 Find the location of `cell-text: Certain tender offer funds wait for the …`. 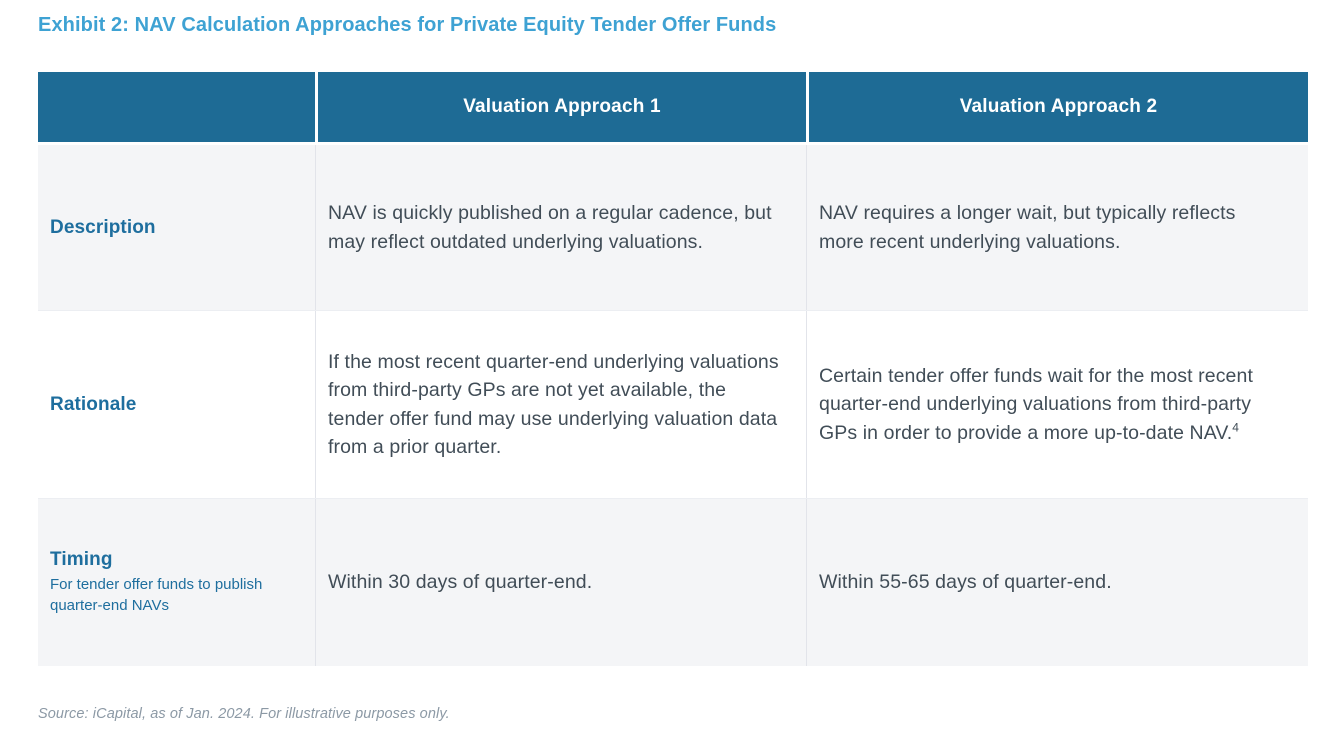

cell-text: Certain tender offer funds wait for the … is located at coordinates (1050, 404).